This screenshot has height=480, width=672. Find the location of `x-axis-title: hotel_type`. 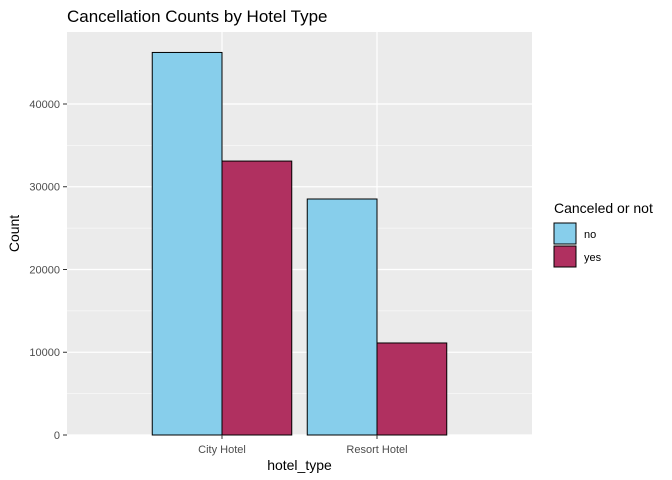

x-axis-title: hotel_type is located at coordinates (299, 465).